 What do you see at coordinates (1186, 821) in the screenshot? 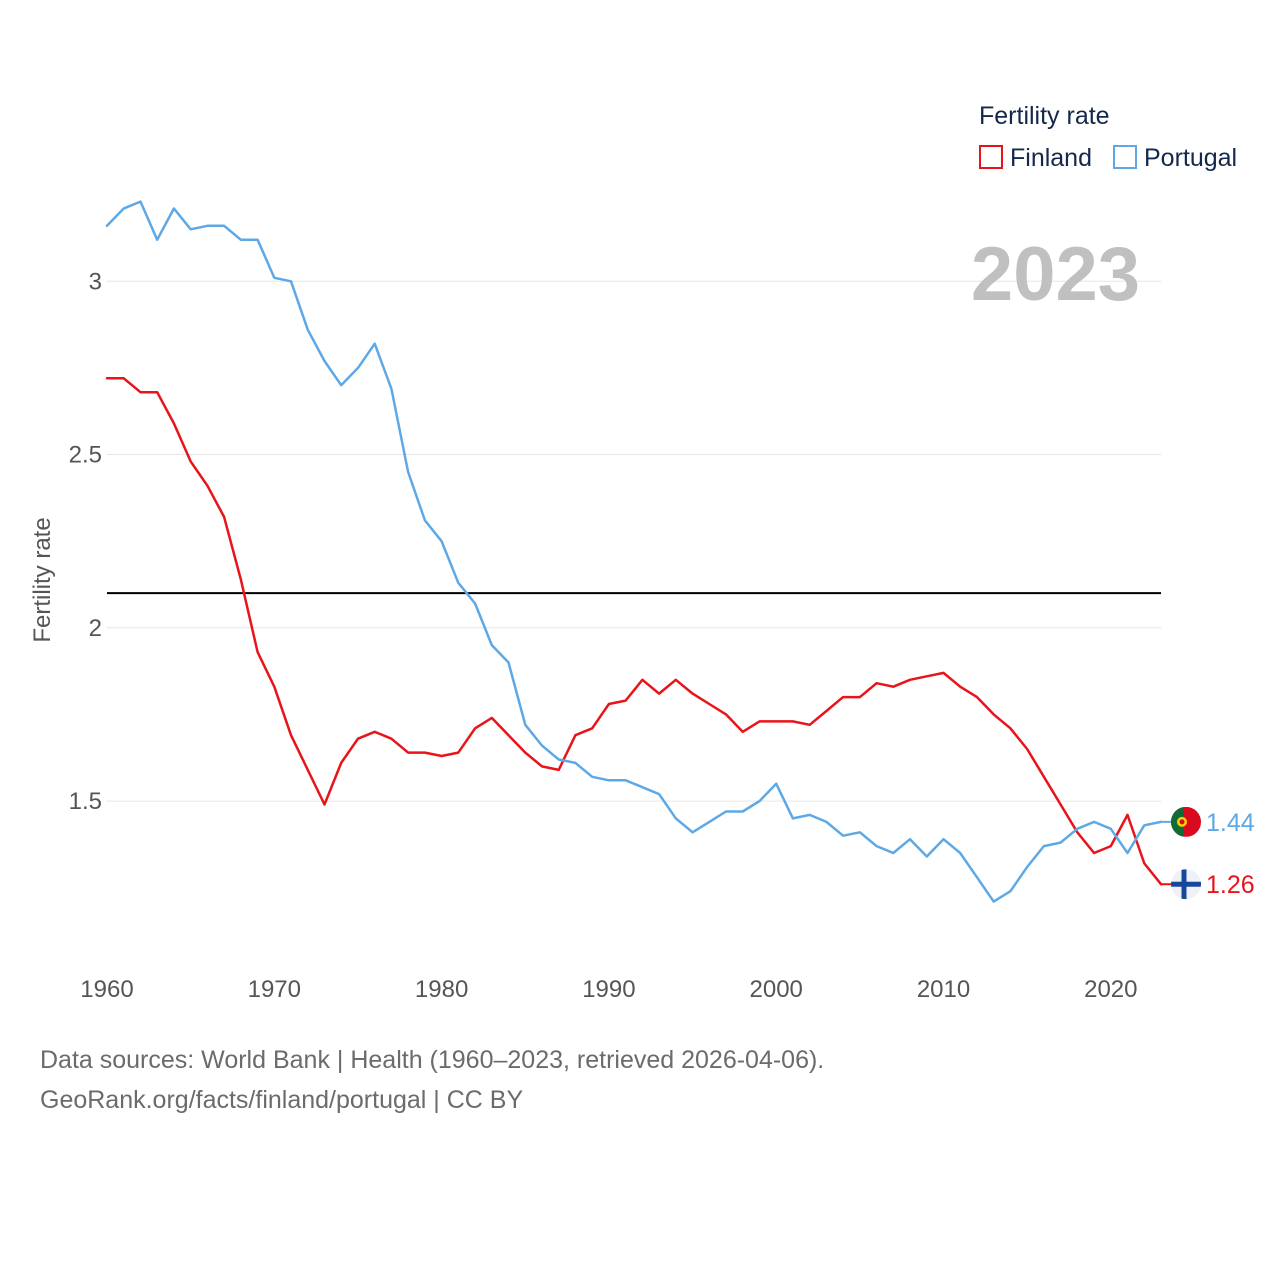
I see `portugal-flag-icon` at bounding box center [1186, 821].